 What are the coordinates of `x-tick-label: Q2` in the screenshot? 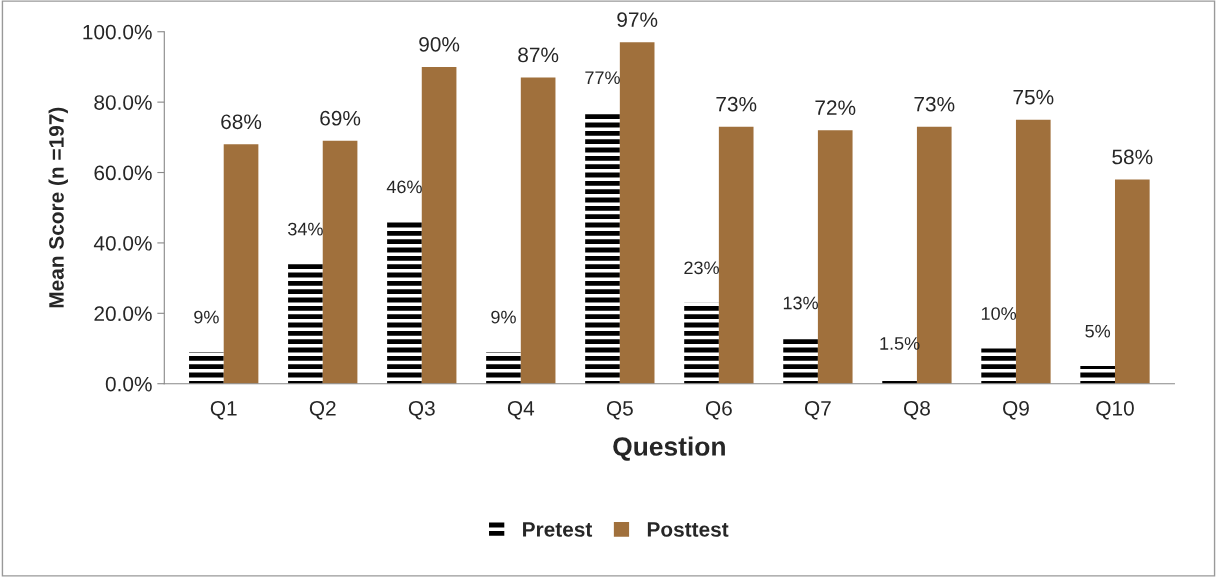 It's located at (322, 410).